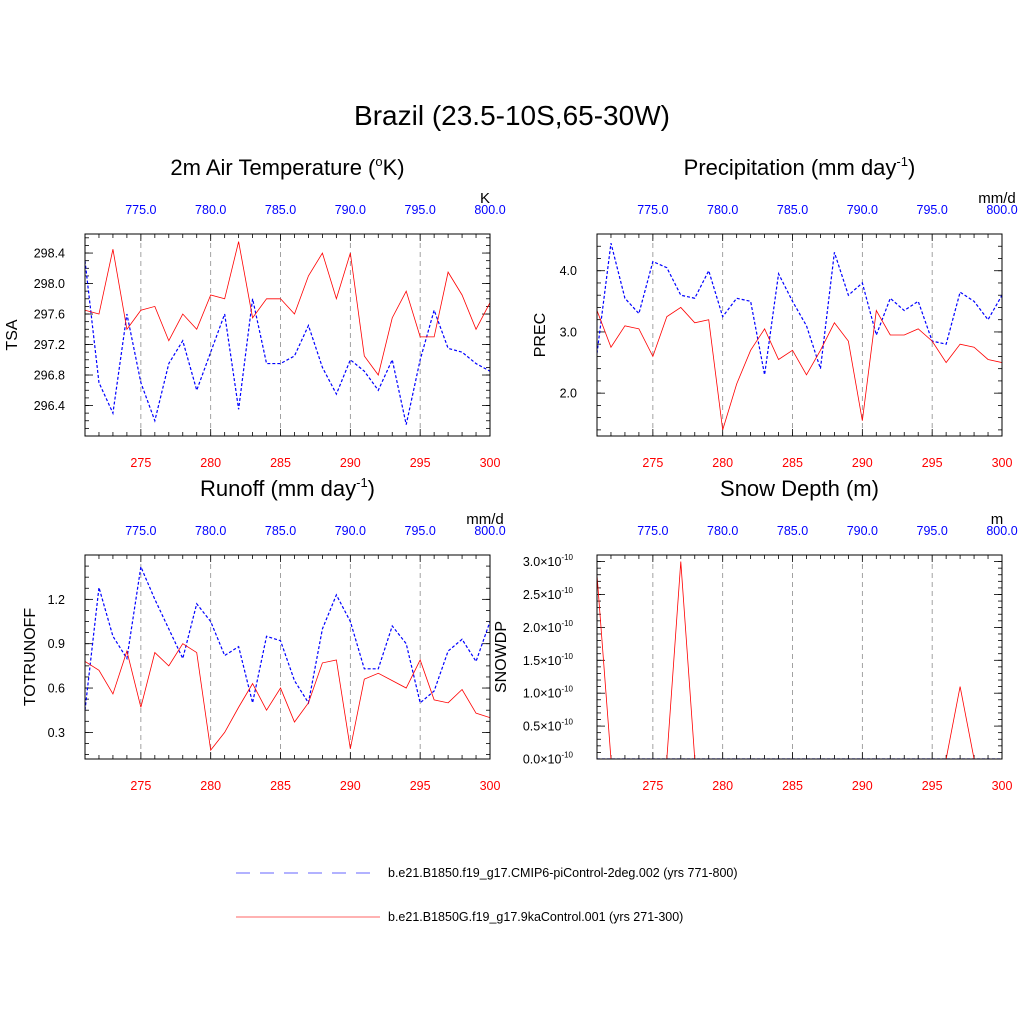 Image resolution: width=1024 pixels, height=1024 pixels. Describe the element at coordinates (394, 167) in the screenshot. I see `panel-title-tail: K)` at that location.